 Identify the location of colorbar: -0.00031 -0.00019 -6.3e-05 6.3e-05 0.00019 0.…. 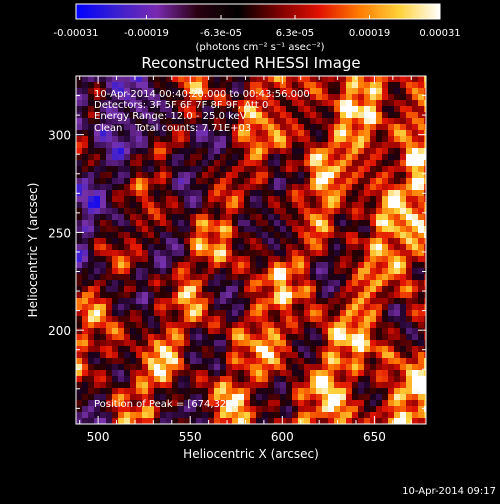
(257, 28).